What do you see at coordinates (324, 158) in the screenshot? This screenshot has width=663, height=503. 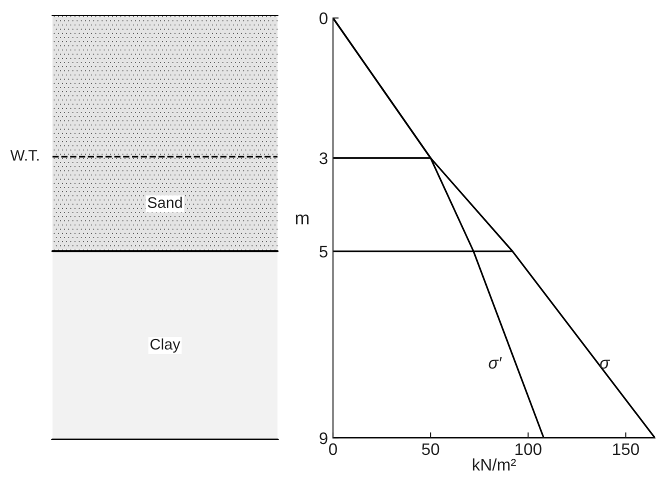 I see `y-tick-label: 3` at bounding box center [324, 158].